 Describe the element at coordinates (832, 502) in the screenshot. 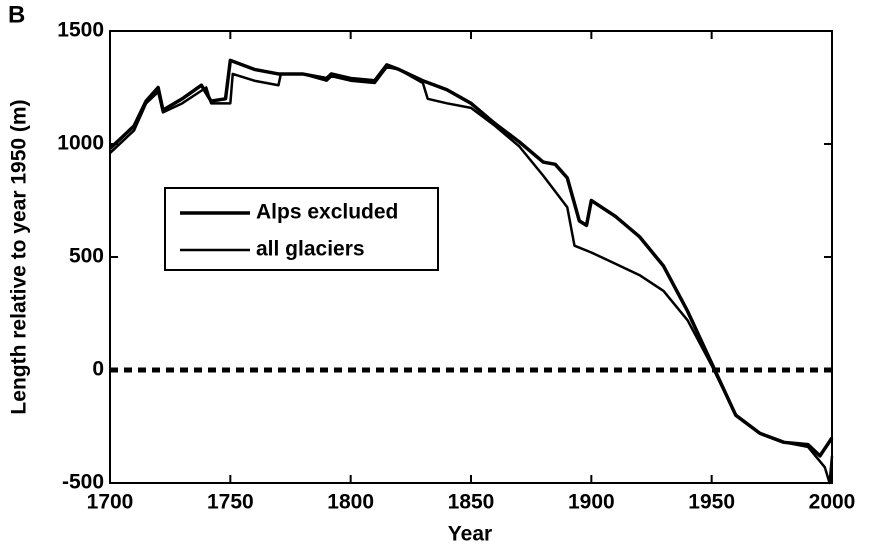

I see `x-tick-label: 2000` at that location.